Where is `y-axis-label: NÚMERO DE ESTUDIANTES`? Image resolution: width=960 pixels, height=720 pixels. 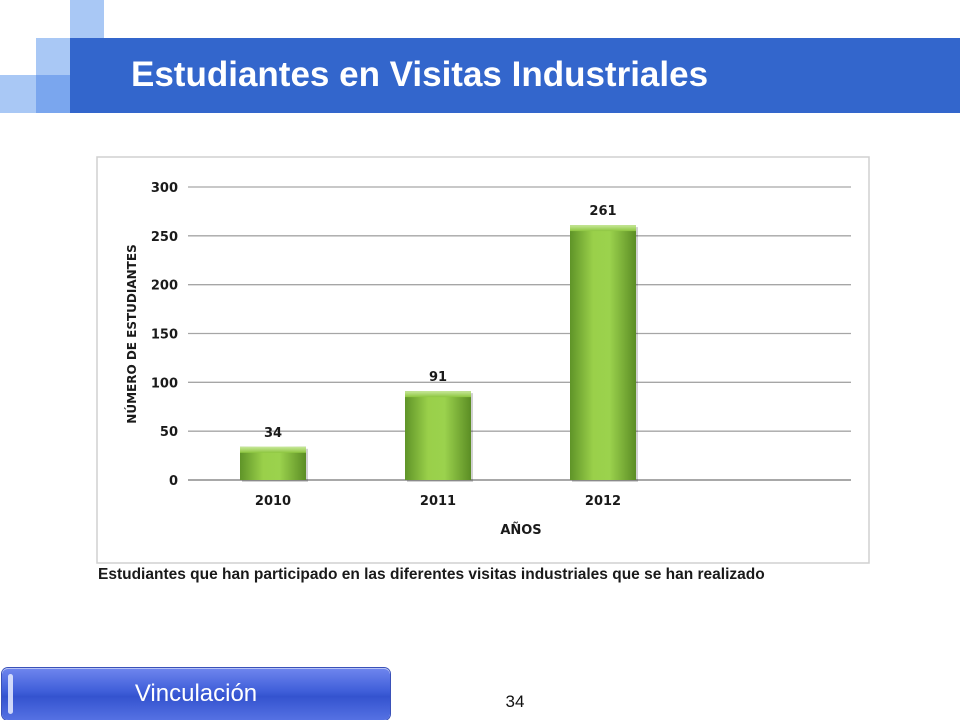 y-axis-label: NÚMERO DE ESTUDIANTES is located at coordinates (131, 333).